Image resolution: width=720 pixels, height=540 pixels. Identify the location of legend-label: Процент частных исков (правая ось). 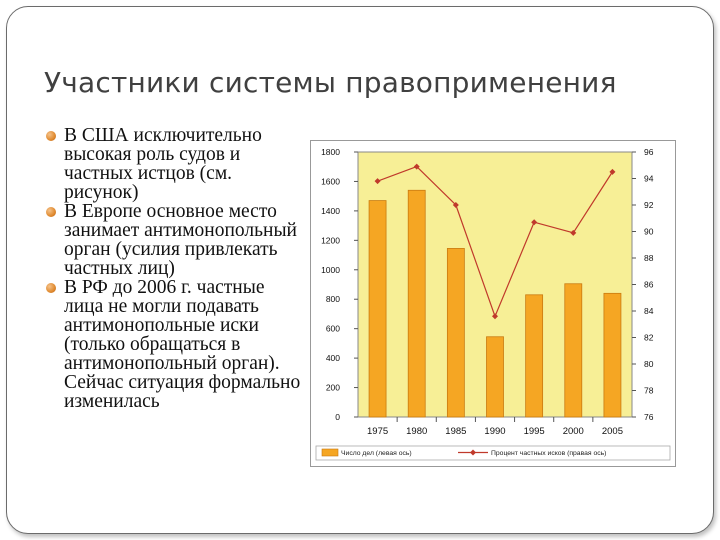
(548, 453).